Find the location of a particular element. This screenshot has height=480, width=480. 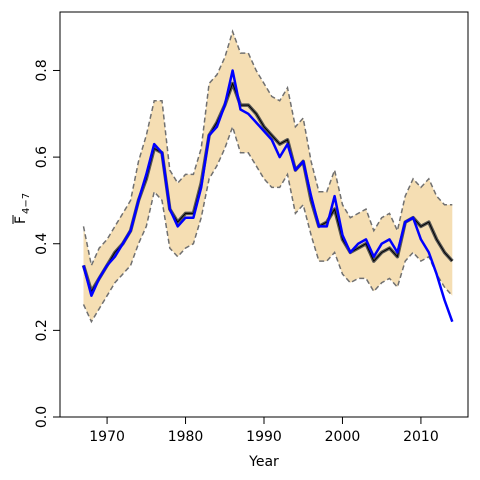

y-tick-label: 0.4 is located at coordinates (42, 244).